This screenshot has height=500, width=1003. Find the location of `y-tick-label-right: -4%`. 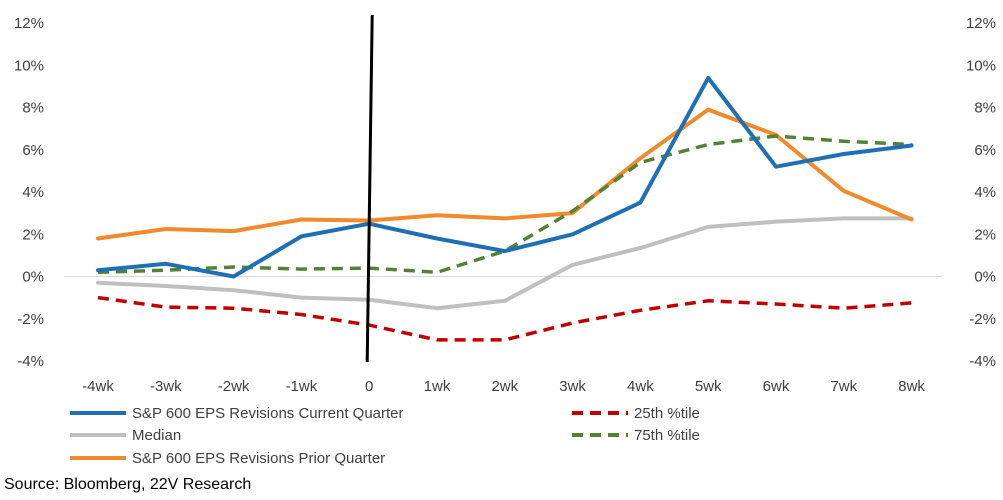

y-tick-label-right: -4% is located at coordinates (982, 361).